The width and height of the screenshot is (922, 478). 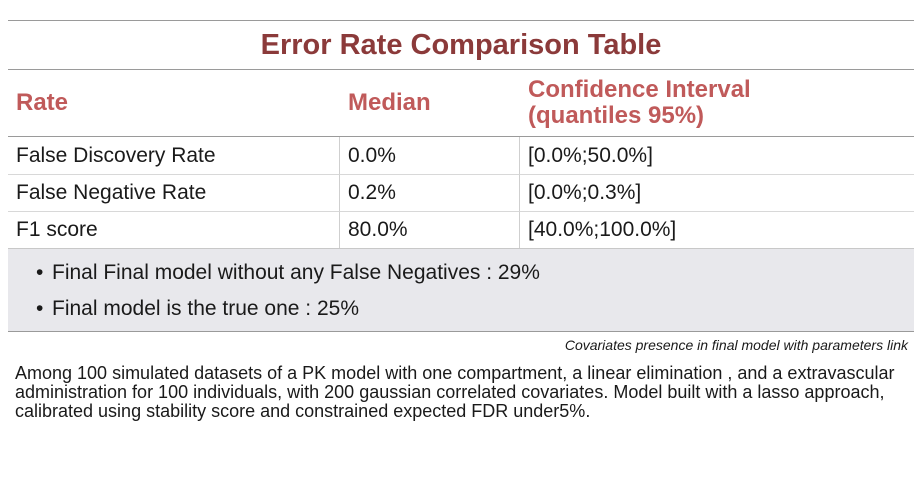 I want to click on cell-median: 0.0%, so click(x=430, y=155).